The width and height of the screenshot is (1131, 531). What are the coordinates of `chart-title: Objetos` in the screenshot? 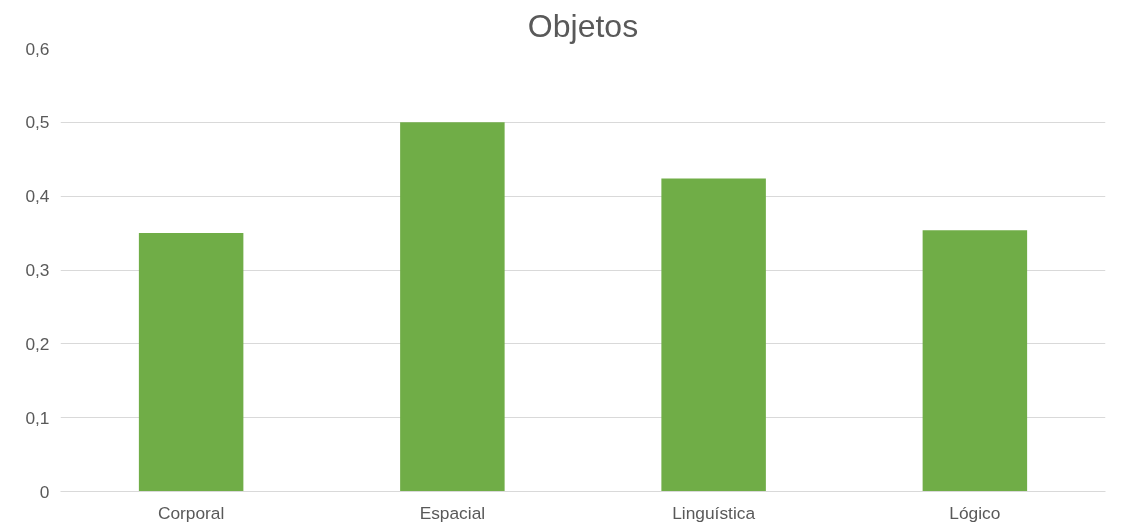 It's located at (583, 25).